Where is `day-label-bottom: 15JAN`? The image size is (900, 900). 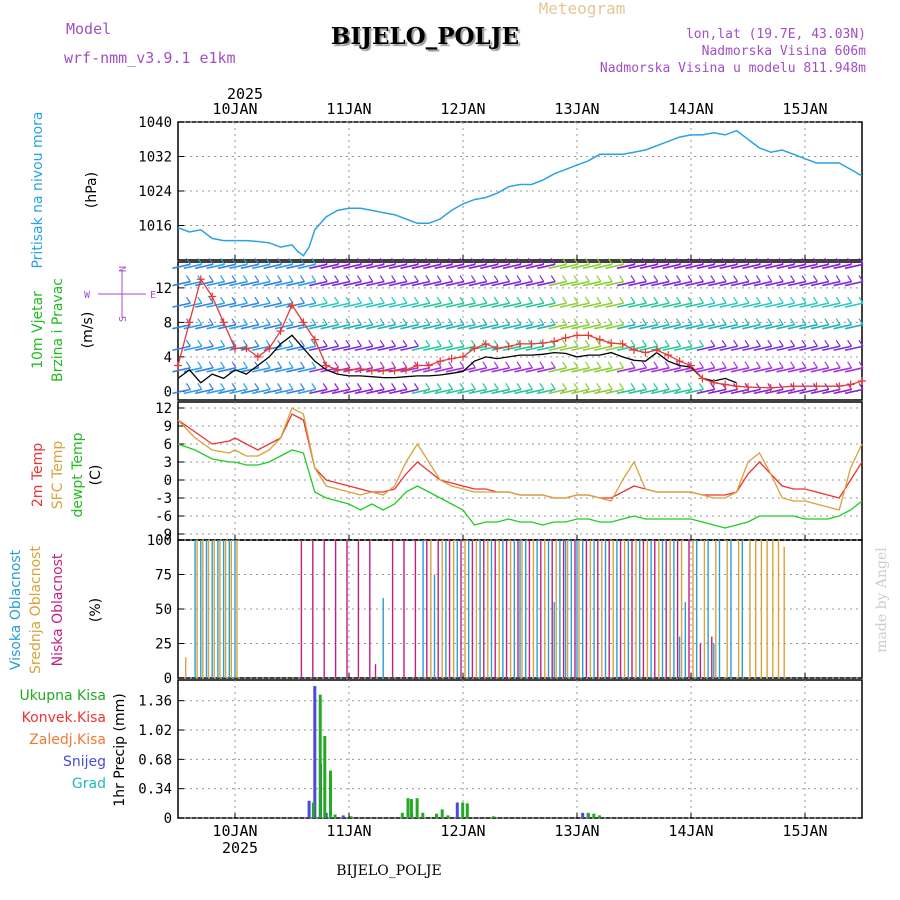
day-label-bottom: 15JAN is located at coordinates (804, 831).